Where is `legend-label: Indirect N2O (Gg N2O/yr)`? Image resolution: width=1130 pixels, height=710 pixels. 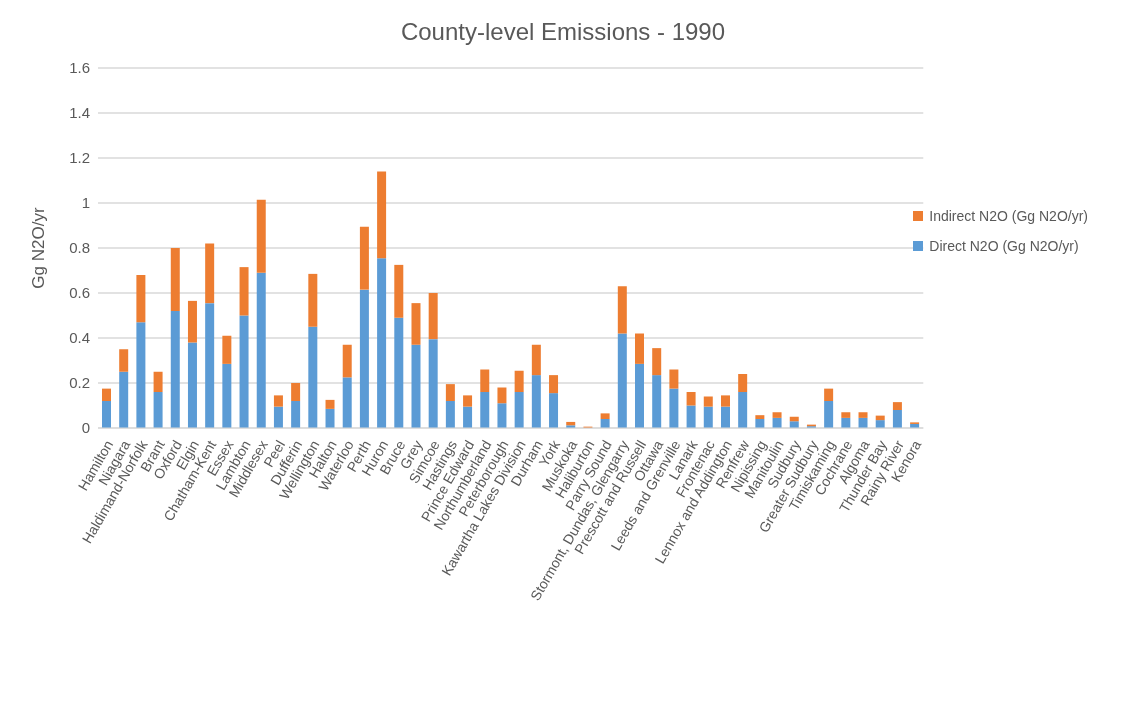
legend-label: Indirect N2O (Gg N2O/yr) is located at coordinates (1008, 216).